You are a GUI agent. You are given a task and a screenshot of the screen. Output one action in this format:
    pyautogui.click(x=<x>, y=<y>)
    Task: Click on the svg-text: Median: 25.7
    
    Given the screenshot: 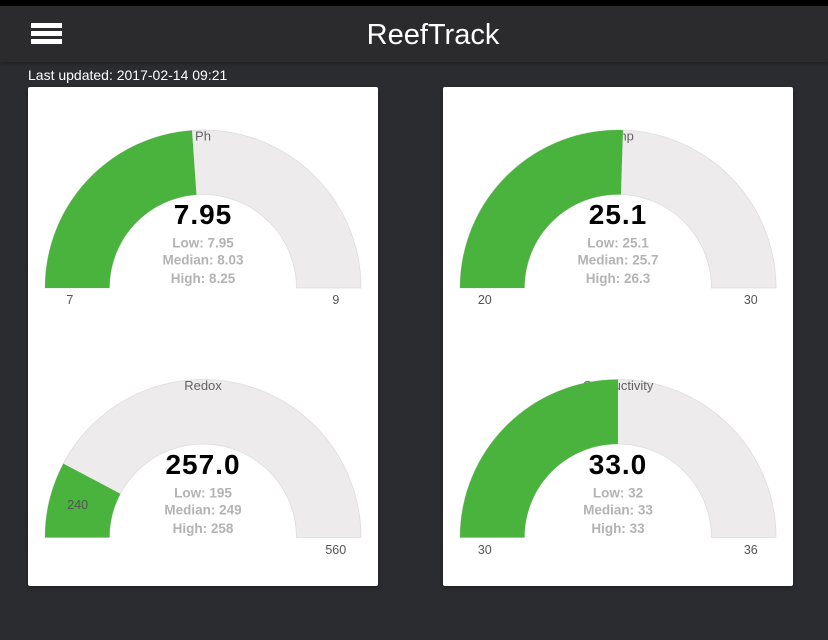 What is the action you would take?
    pyautogui.click(x=617, y=260)
    